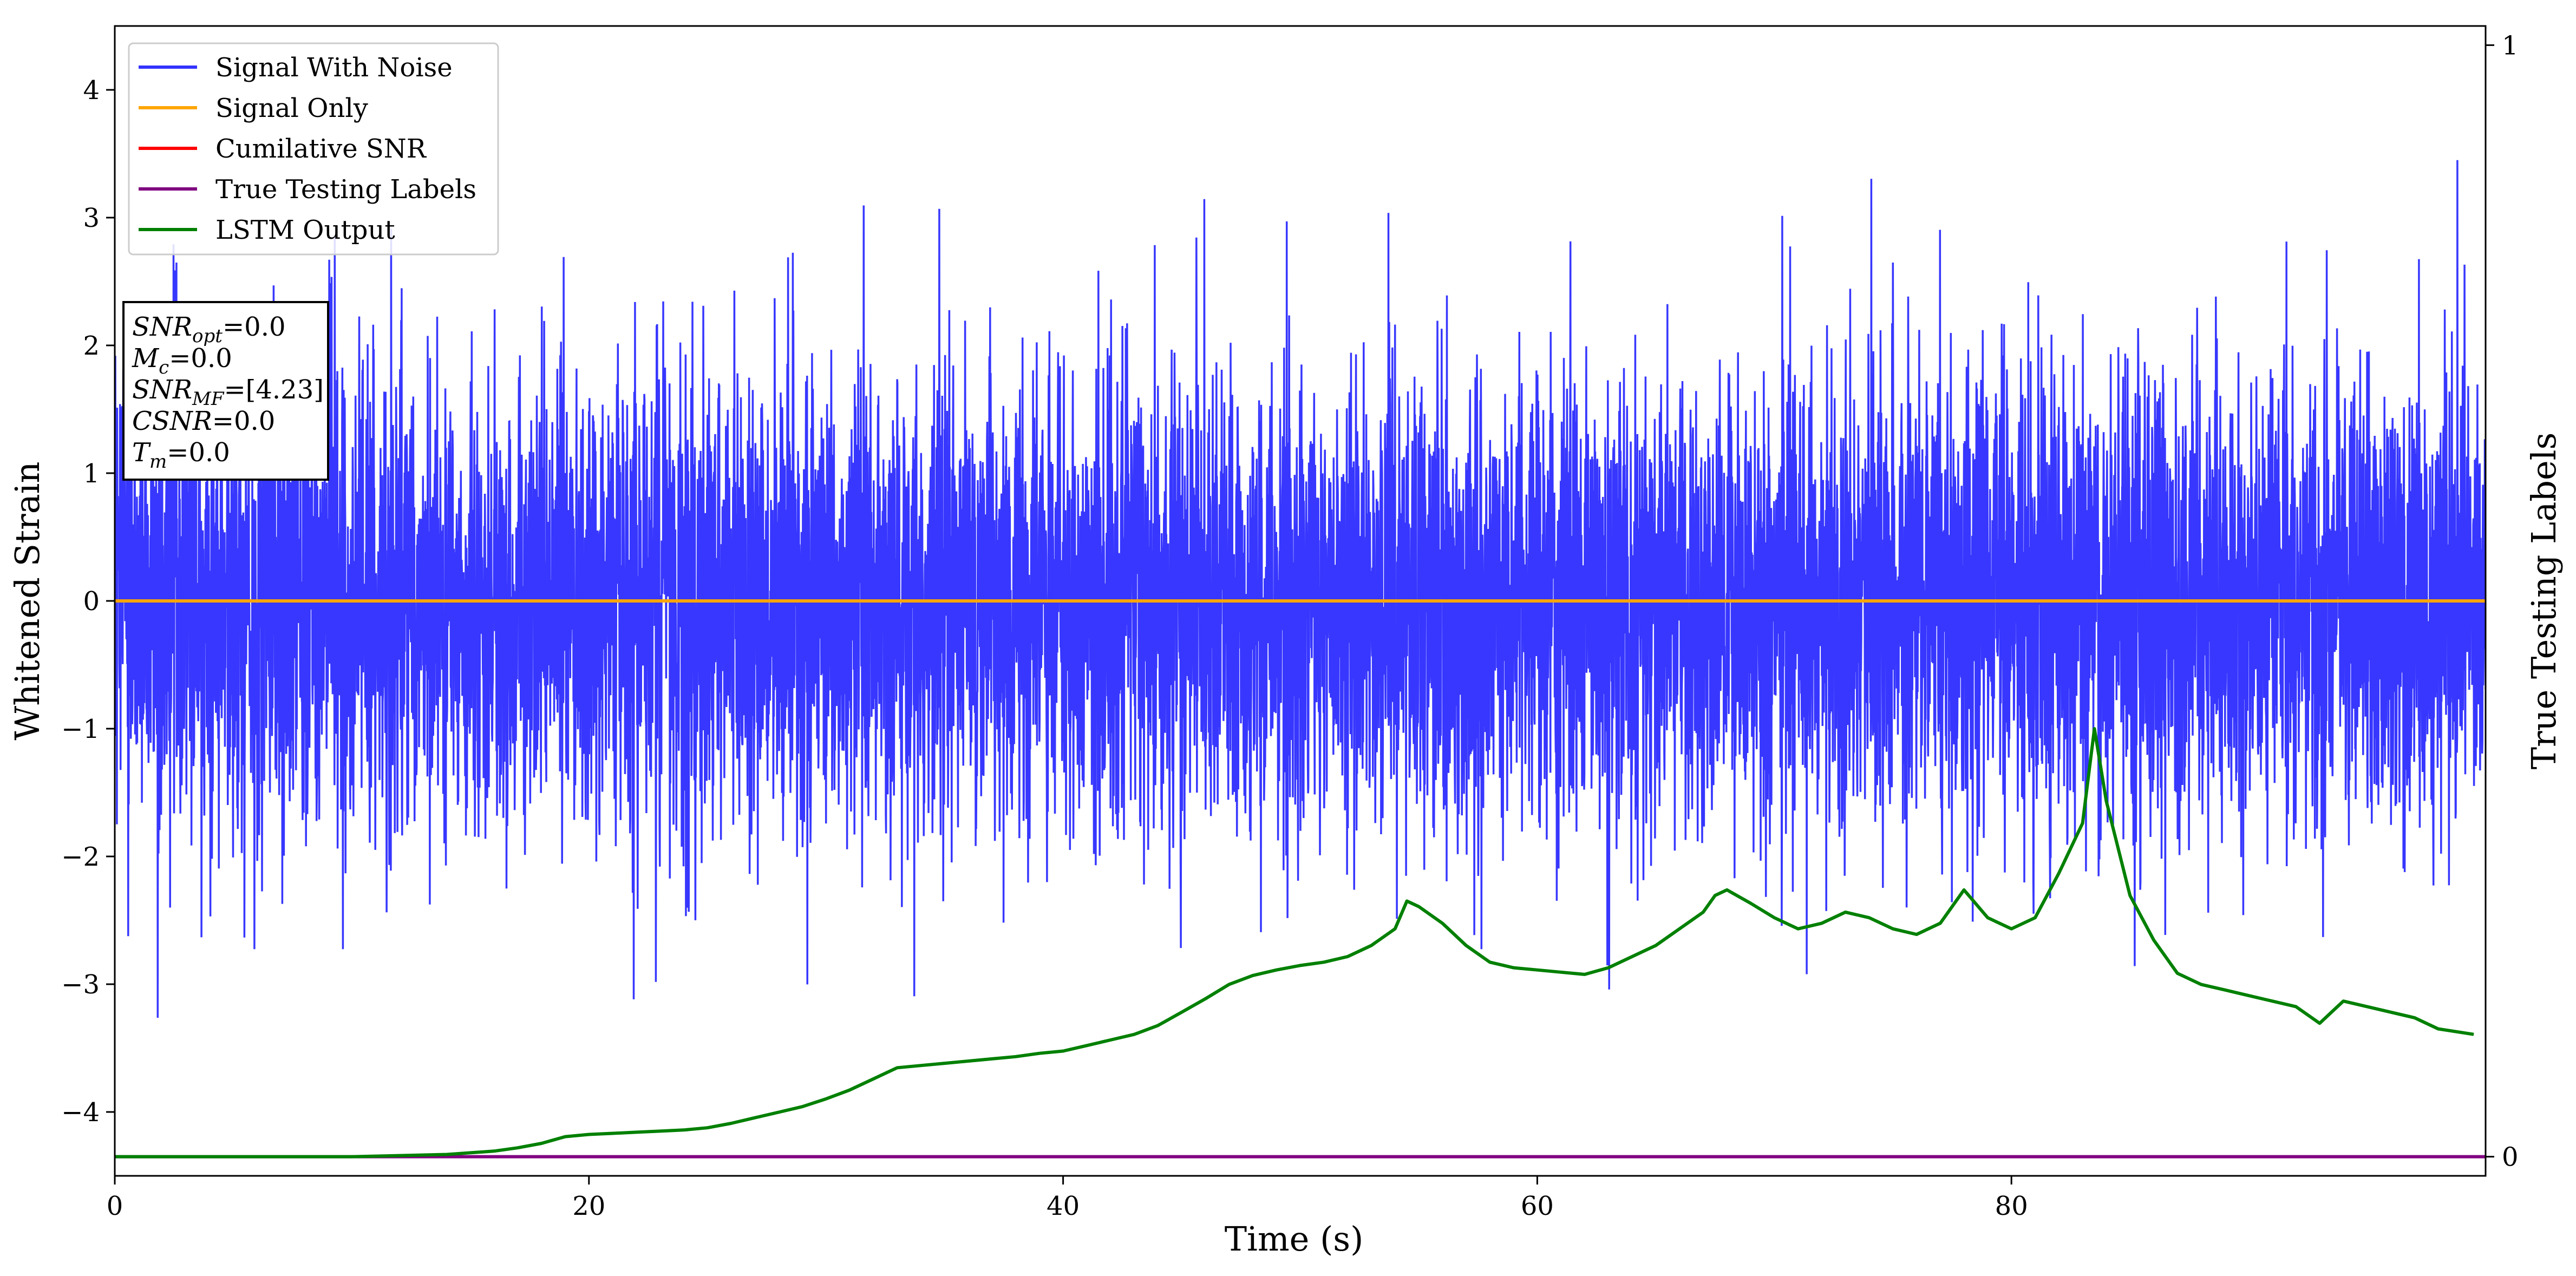 The image size is (2576, 1276). I want to click on annotation-line: Mc=0.0, so click(182, 360).